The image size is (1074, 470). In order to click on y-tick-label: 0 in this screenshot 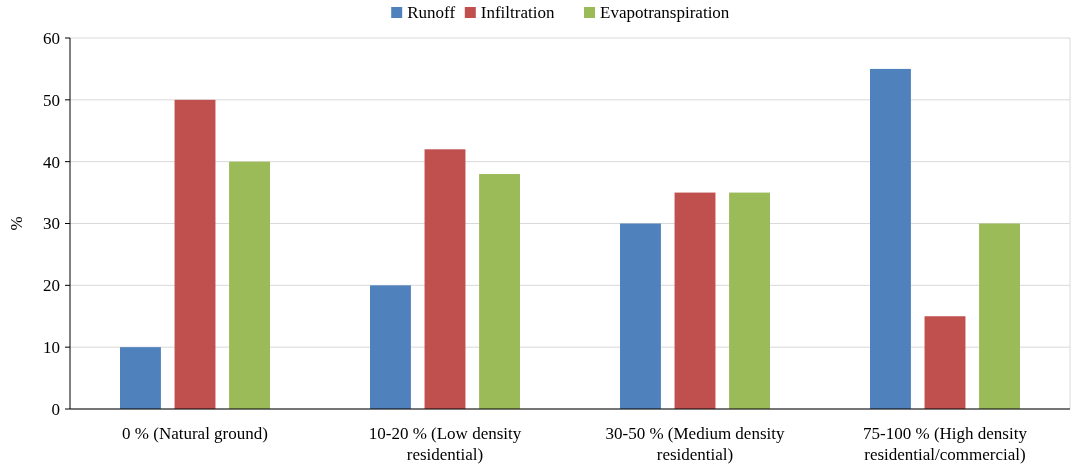, I will do `click(55, 409)`.